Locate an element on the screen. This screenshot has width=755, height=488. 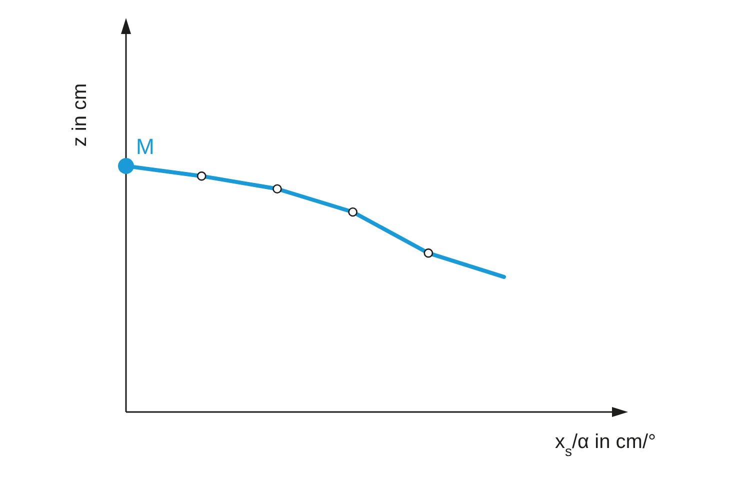
y-axis-title: z in cm is located at coordinates (80, 115).